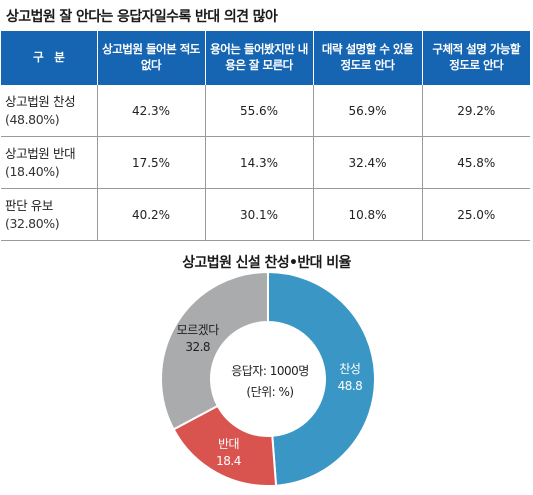 The width and height of the screenshot is (533, 495). Describe the element at coordinates (228, 461) in the screenshot. I see `slice-value: 18.4` at that location.